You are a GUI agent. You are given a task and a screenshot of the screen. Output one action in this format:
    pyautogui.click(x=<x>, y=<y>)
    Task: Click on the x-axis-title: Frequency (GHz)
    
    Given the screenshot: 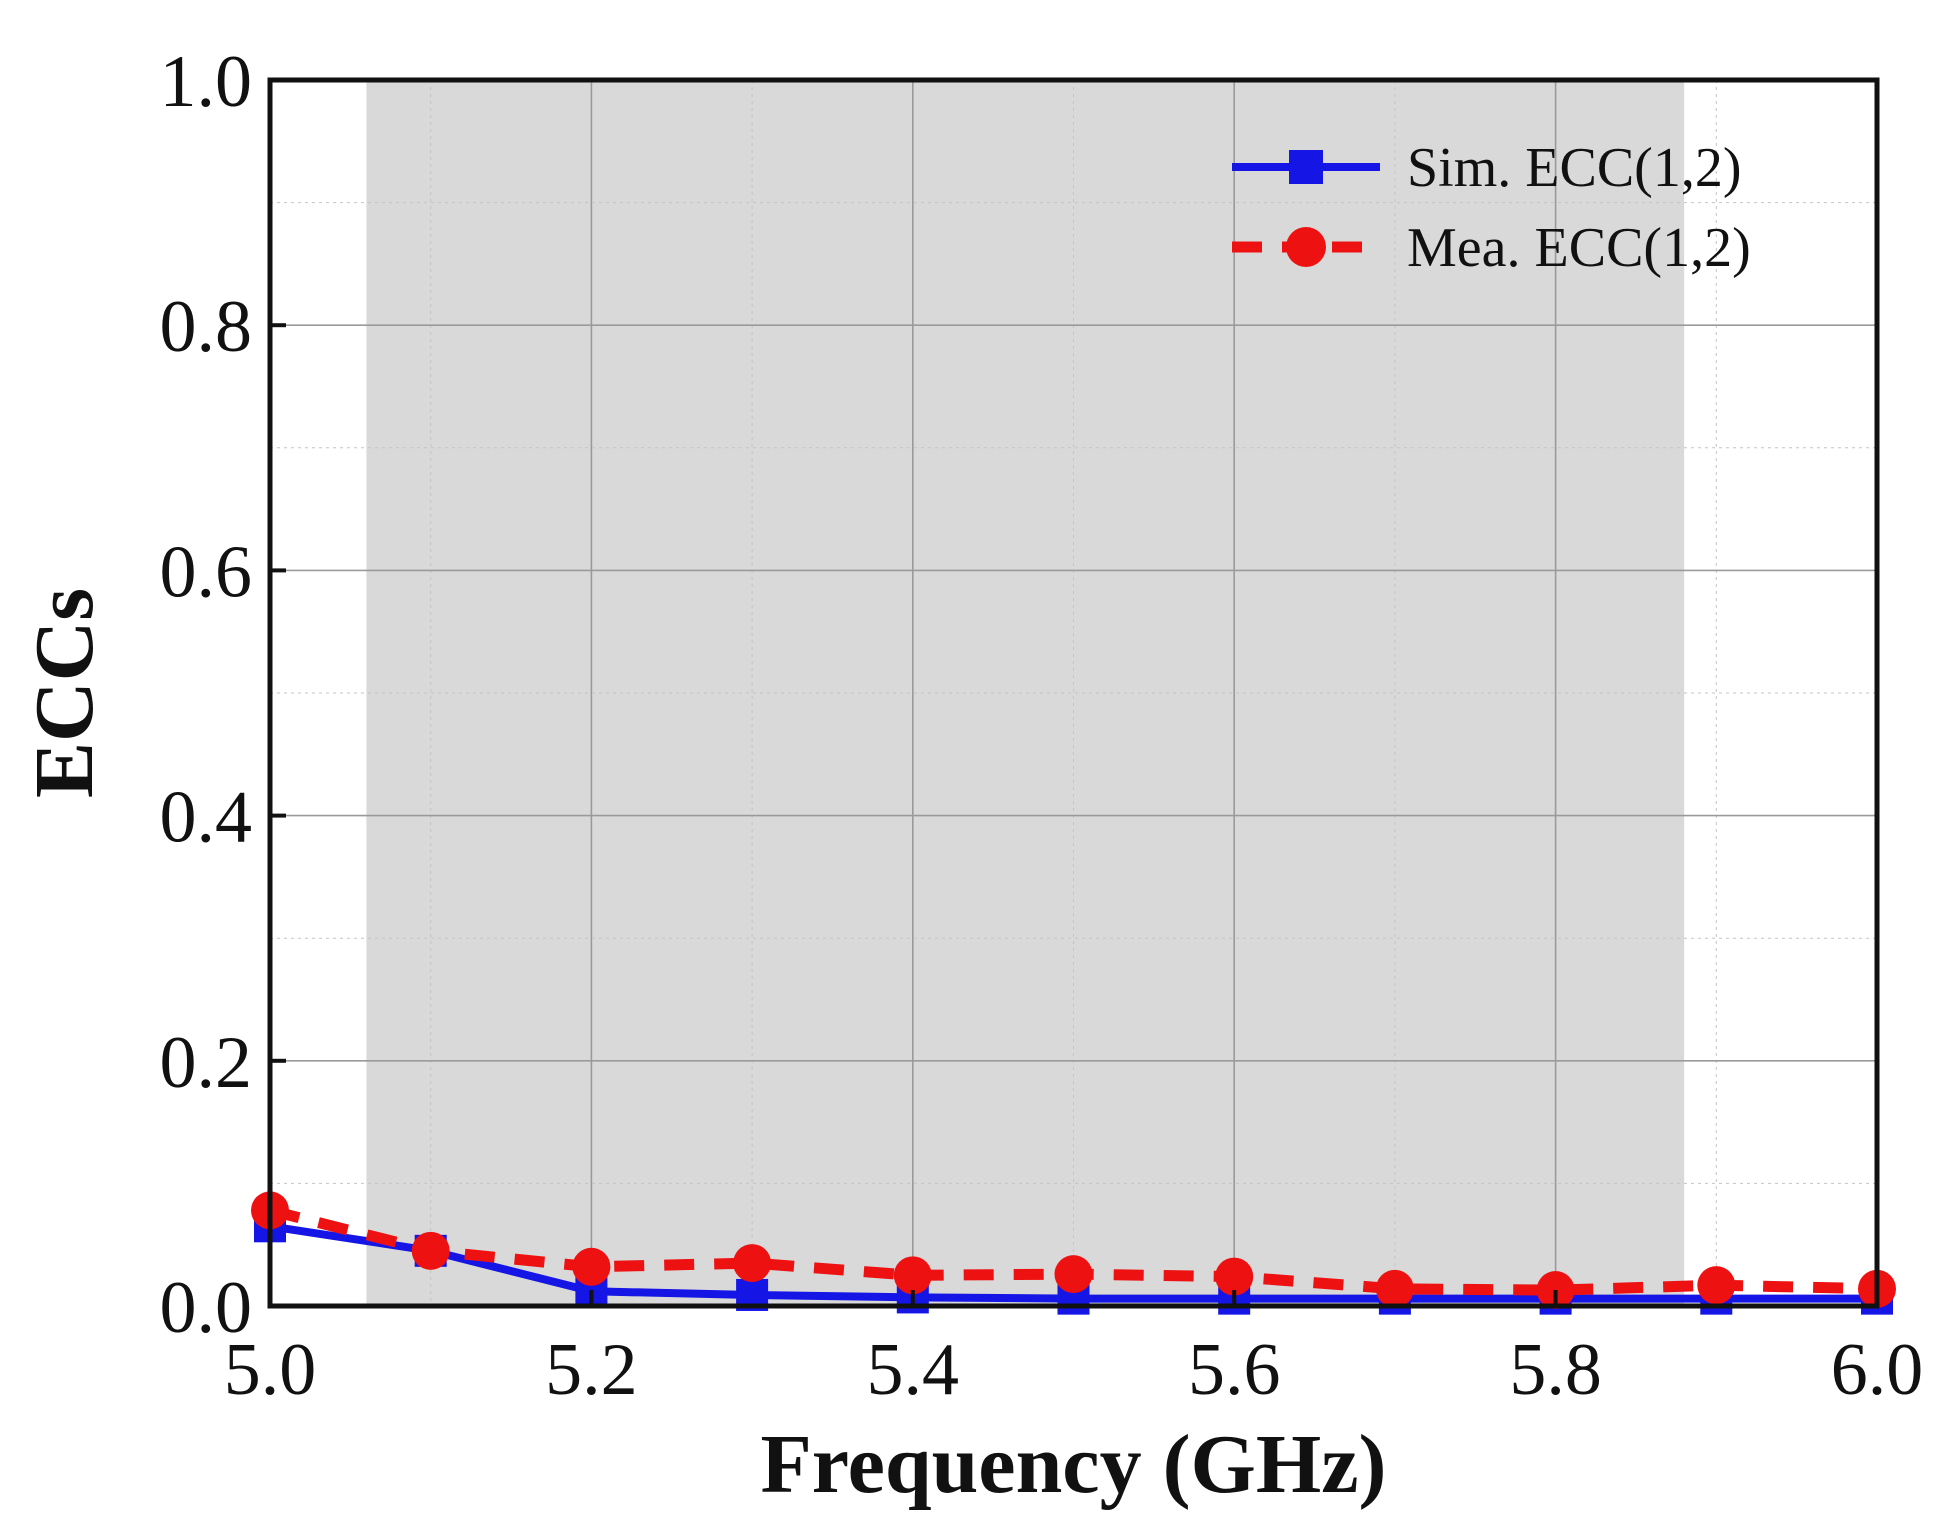 What is the action you would take?
    pyautogui.click(x=1074, y=1464)
    